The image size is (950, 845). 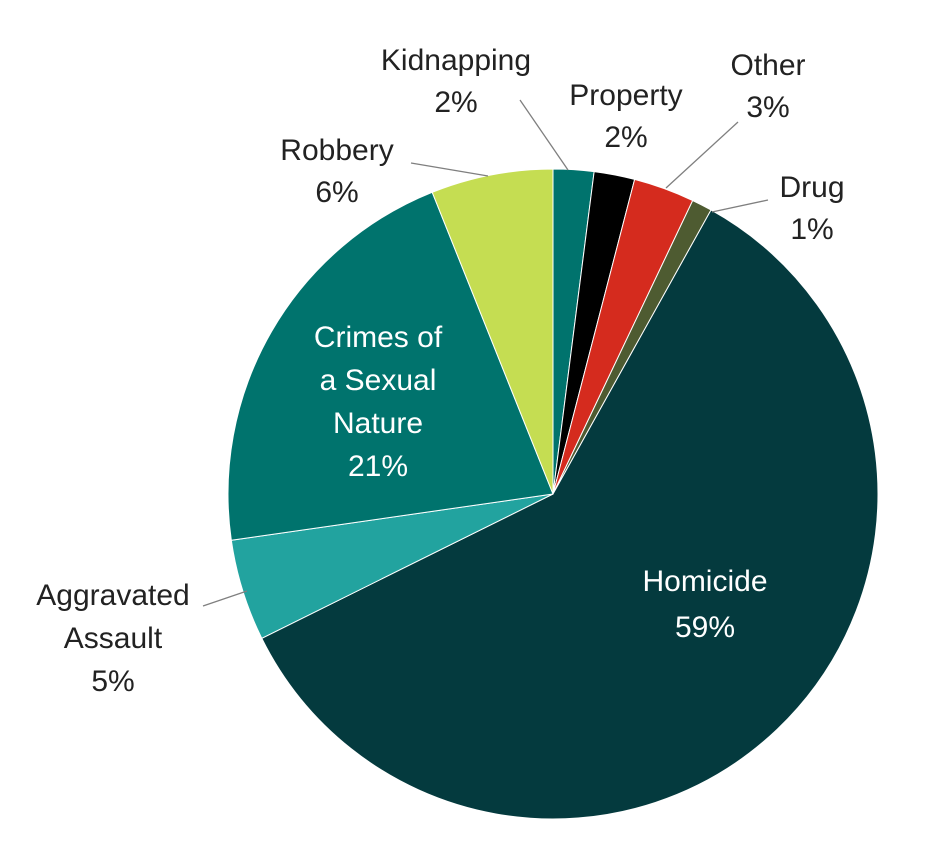 I want to click on leader-line-aggravated-assault, so click(x=225, y=598).